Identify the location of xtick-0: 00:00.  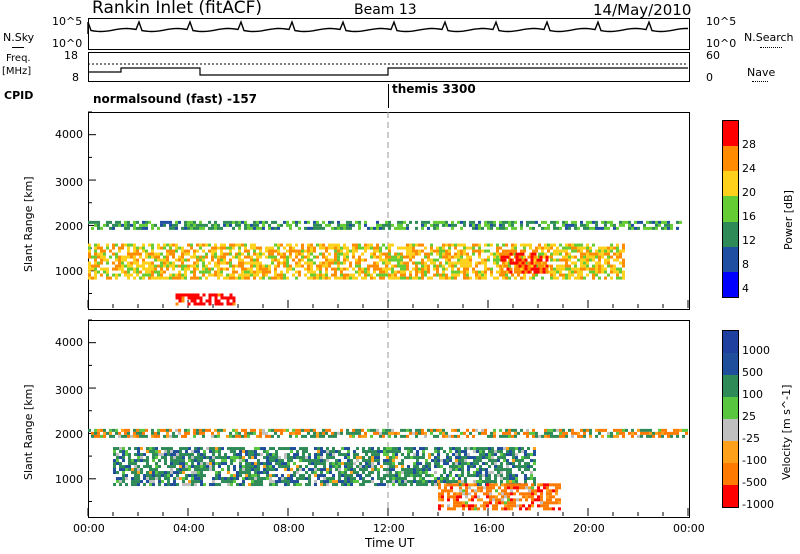
(89, 528).